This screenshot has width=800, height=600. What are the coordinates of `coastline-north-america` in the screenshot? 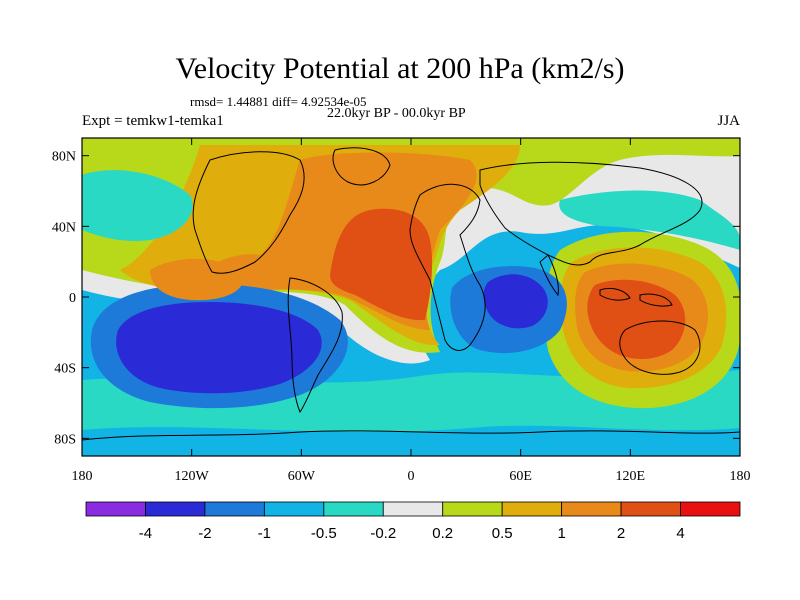 It's located at (248, 212).